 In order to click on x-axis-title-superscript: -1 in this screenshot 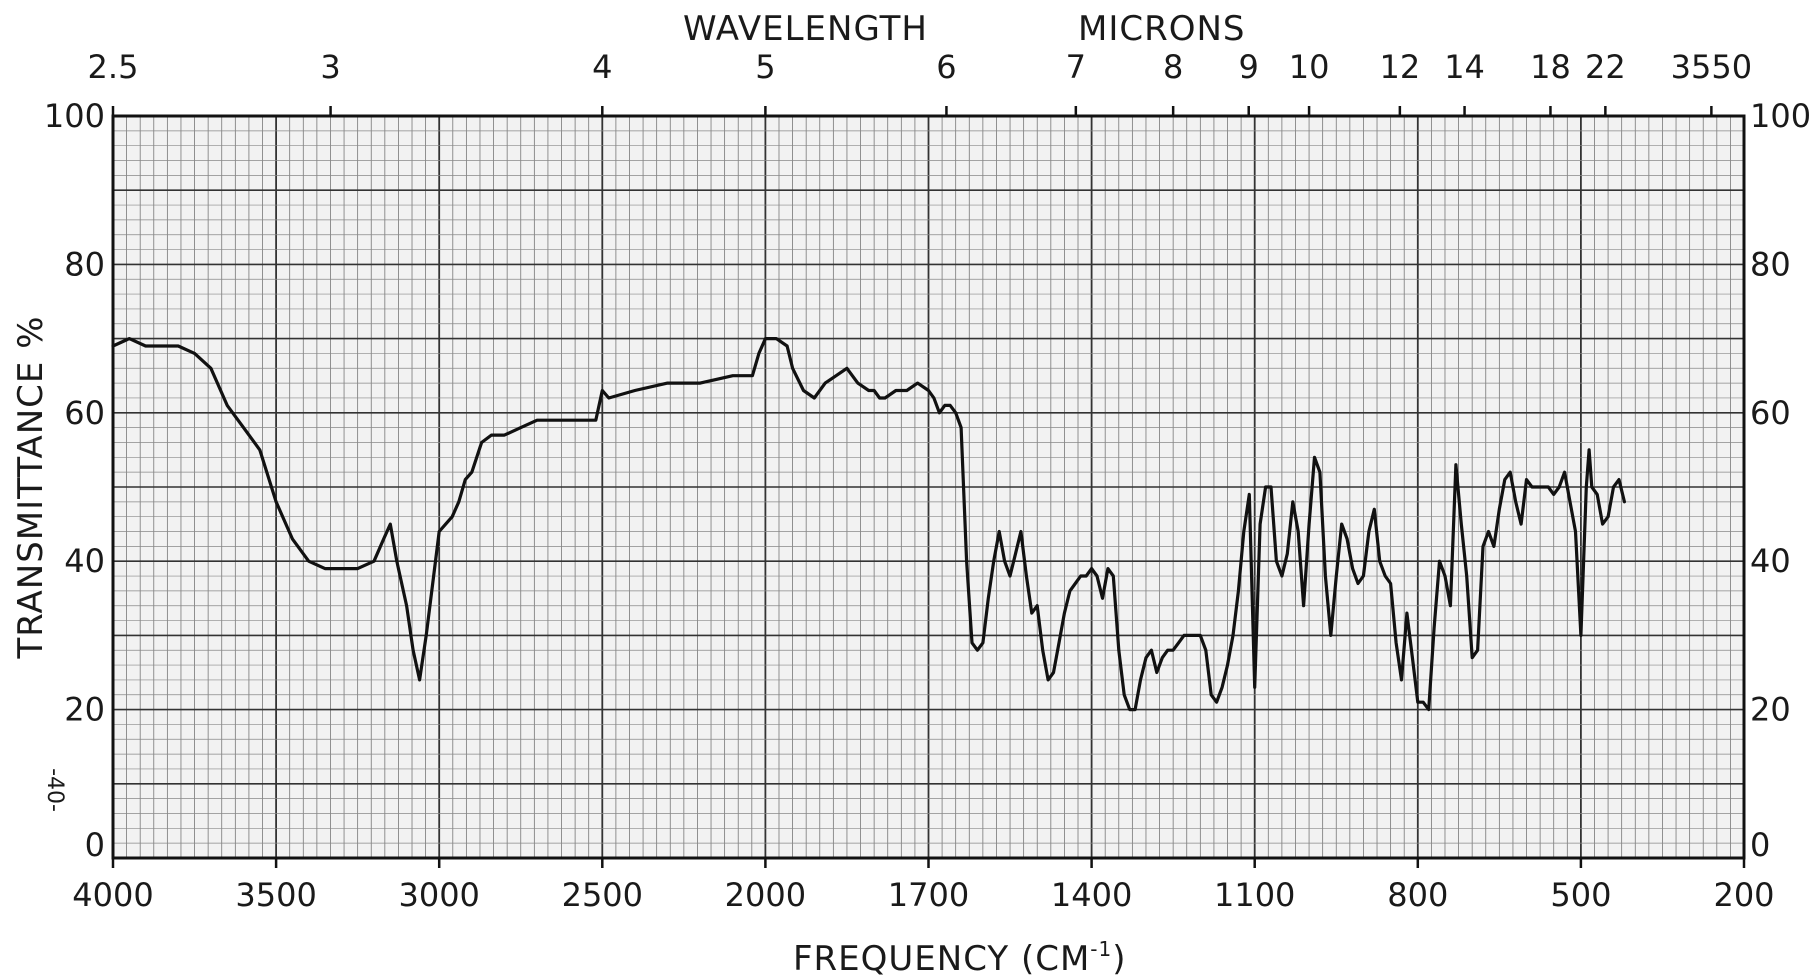, I will do `click(1101, 949)`.